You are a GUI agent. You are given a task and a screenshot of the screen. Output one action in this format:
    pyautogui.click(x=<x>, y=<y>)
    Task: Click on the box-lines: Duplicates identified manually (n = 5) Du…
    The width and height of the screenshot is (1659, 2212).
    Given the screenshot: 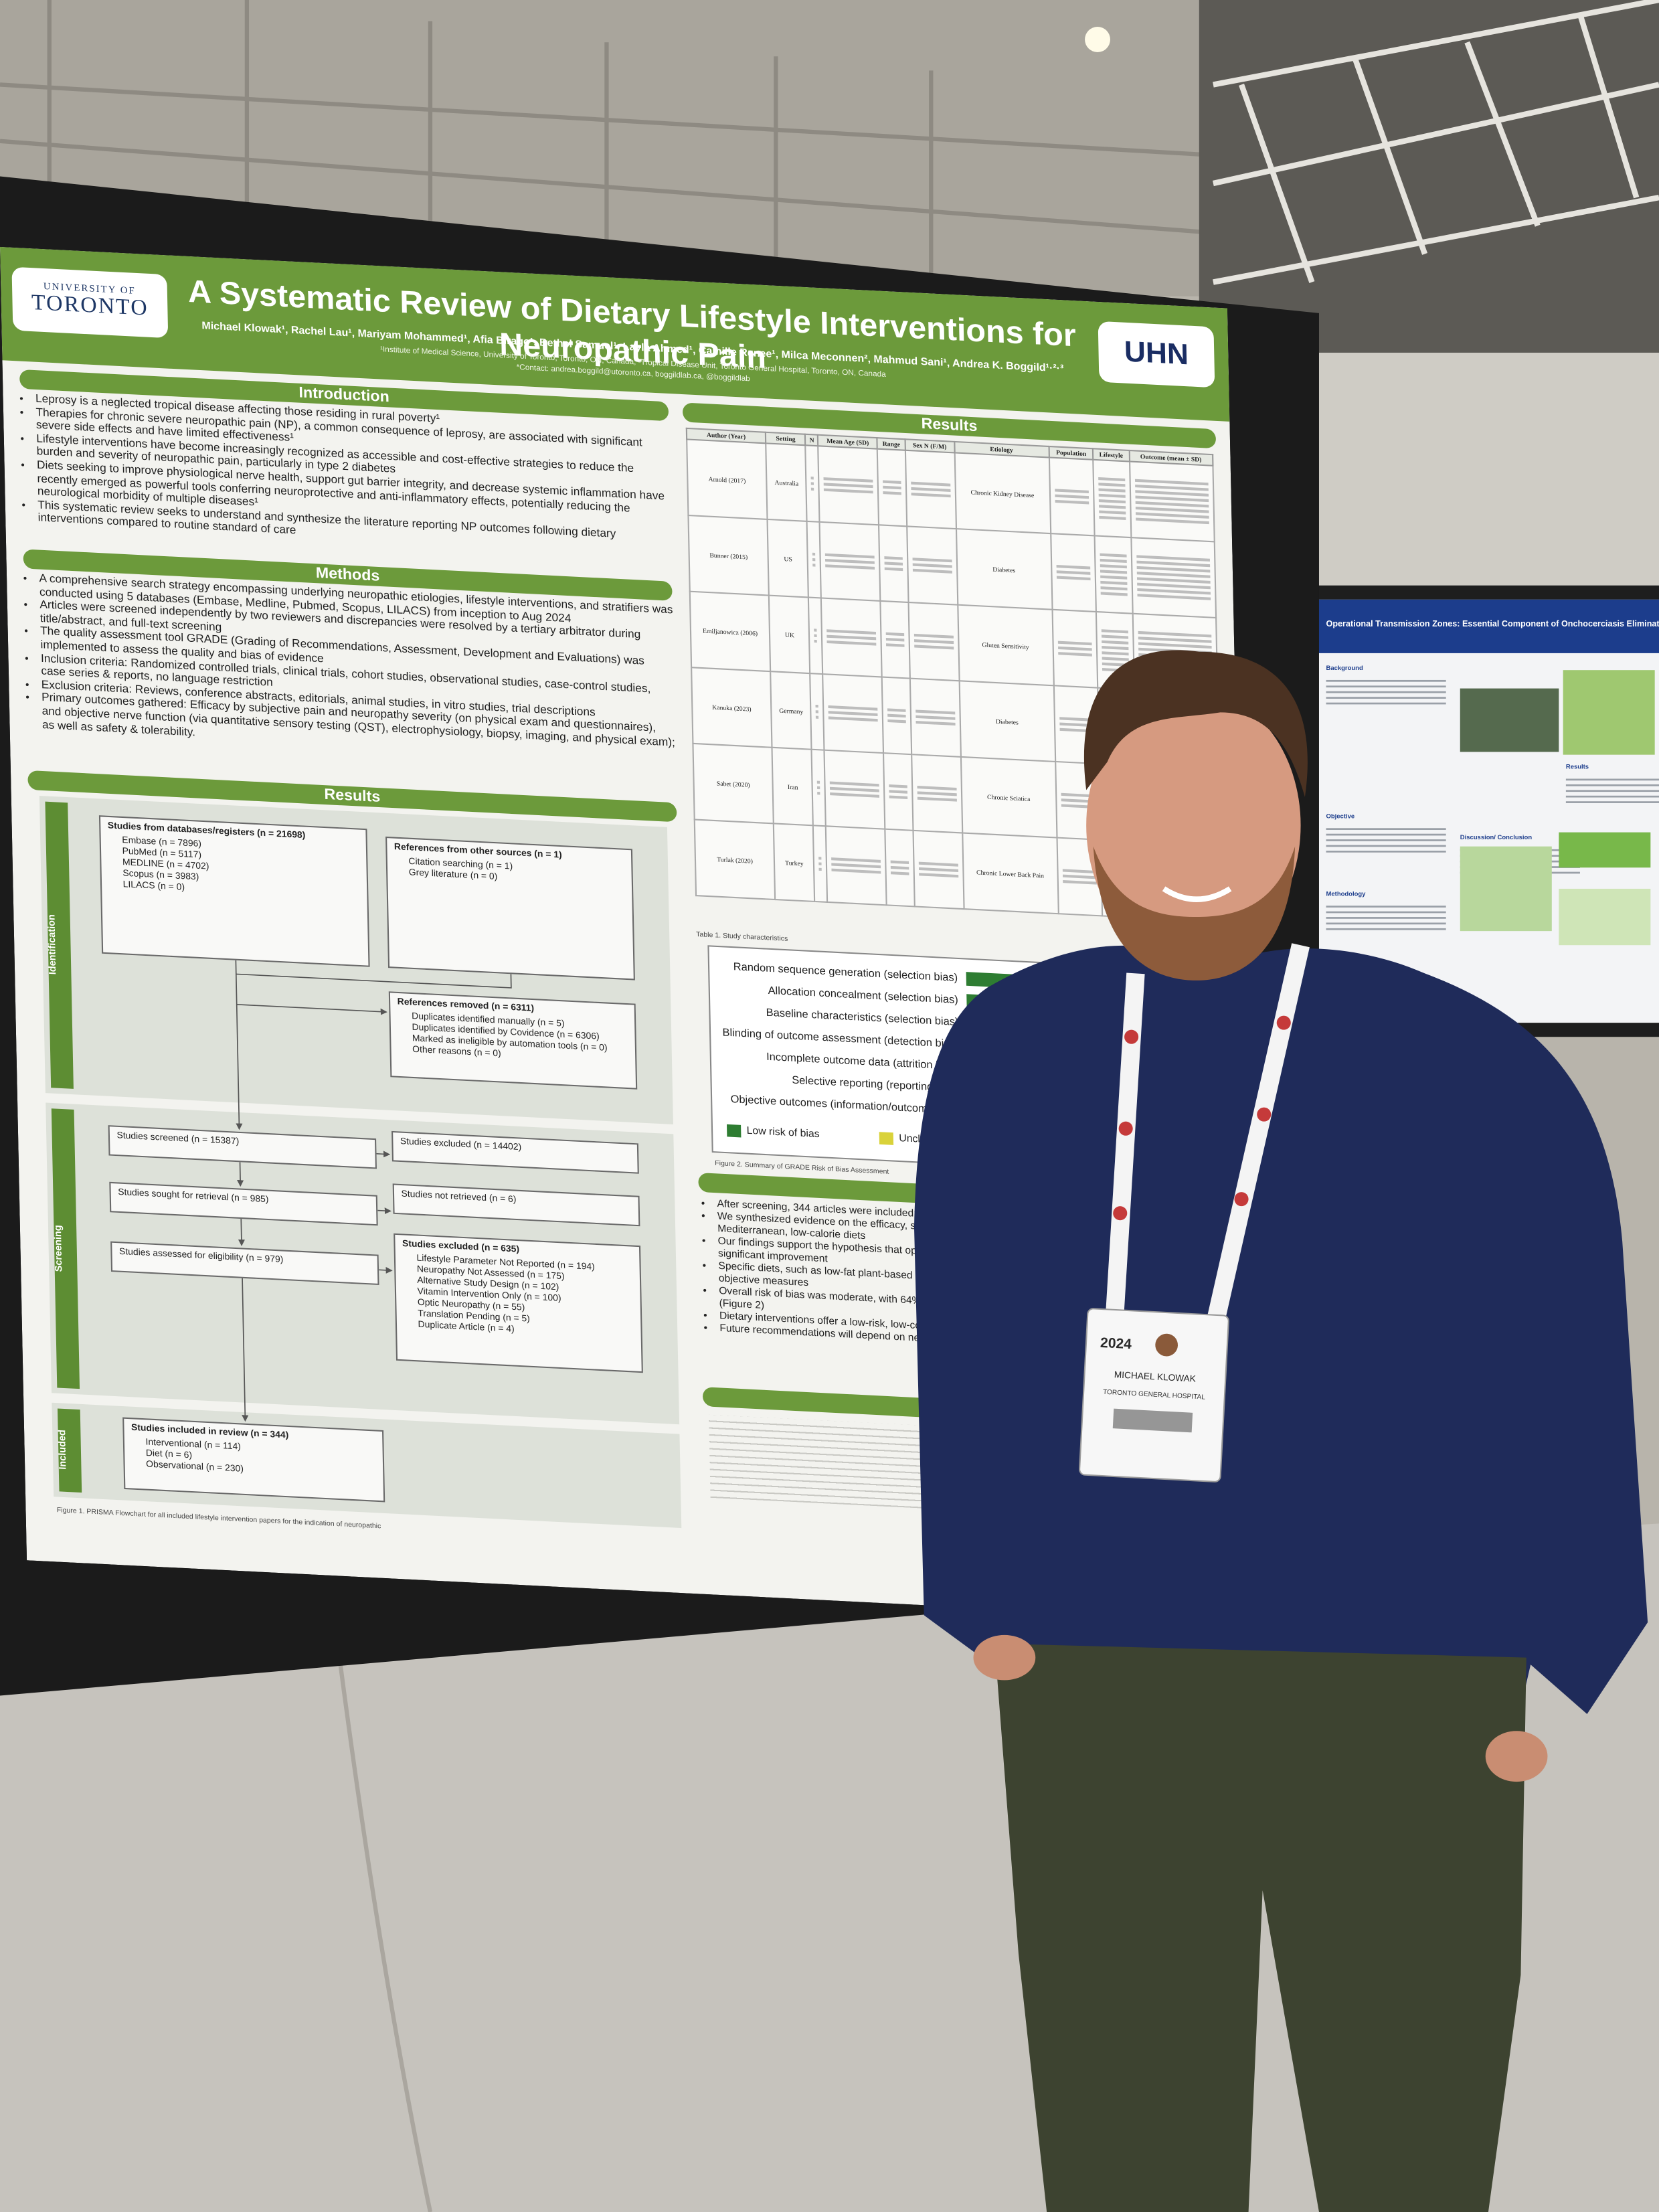 What is the action you would take?
    pyautogui.click(x=513, y=1039)
    